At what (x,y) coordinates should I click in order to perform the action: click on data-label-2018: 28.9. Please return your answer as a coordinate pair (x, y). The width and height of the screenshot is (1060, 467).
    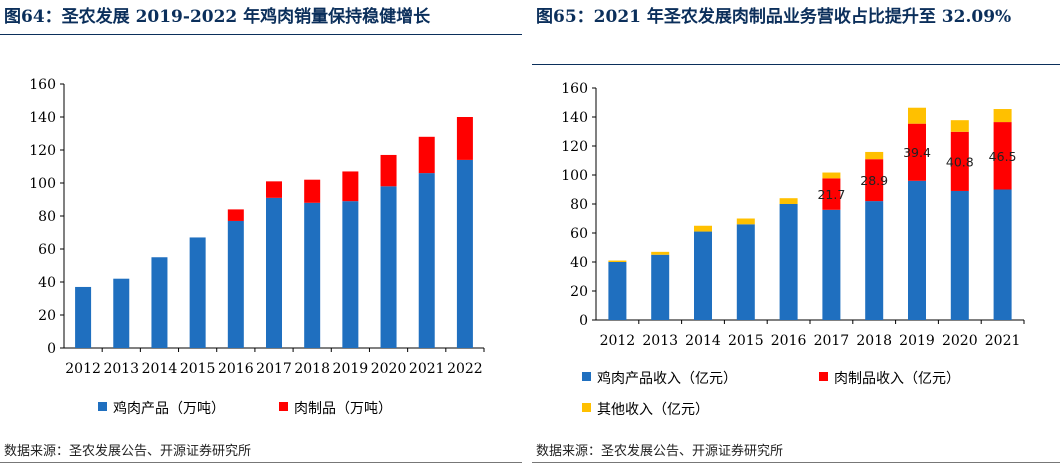
    Looking at the image, I should click on (874, 180).